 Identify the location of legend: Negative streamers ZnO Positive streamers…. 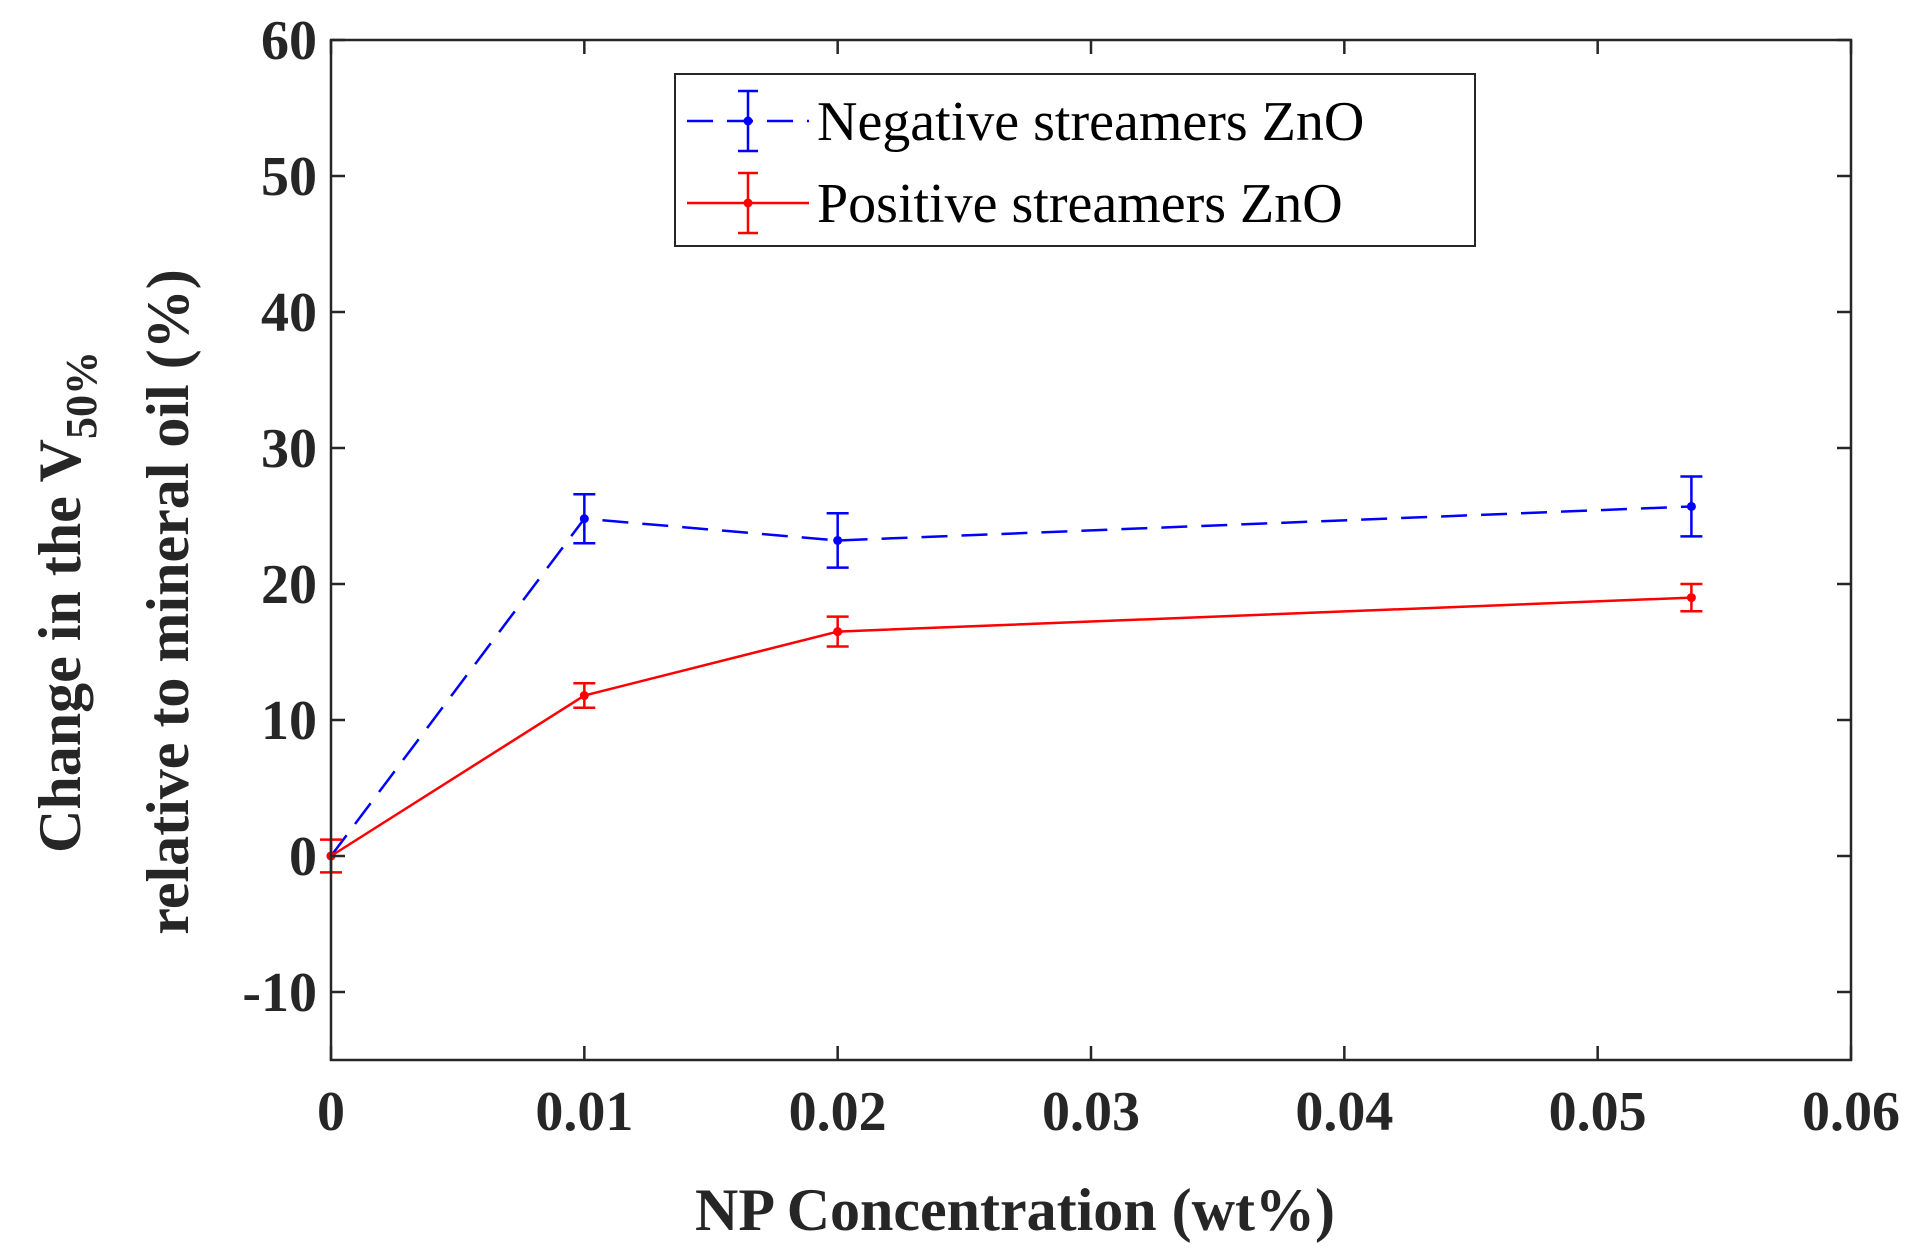
(1075, 160).